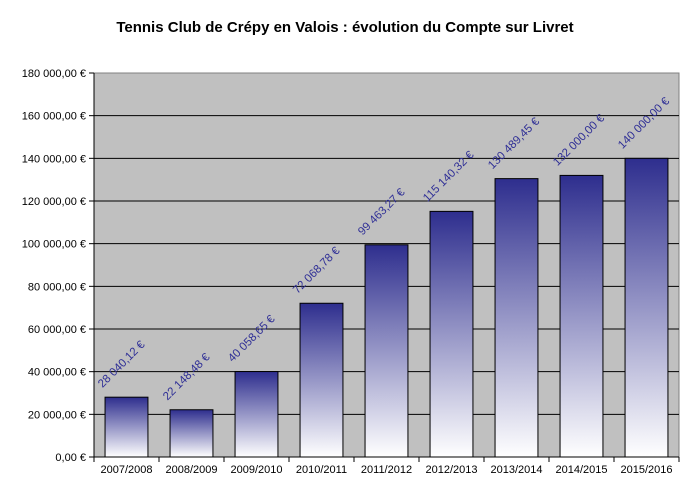 The width and height of the screenshot is (690, 496). What do you see at coordinates (54, 117) in the screenshot?
I see `y-tick-label: 160 000,00 €` at bounding box center [54, 117].